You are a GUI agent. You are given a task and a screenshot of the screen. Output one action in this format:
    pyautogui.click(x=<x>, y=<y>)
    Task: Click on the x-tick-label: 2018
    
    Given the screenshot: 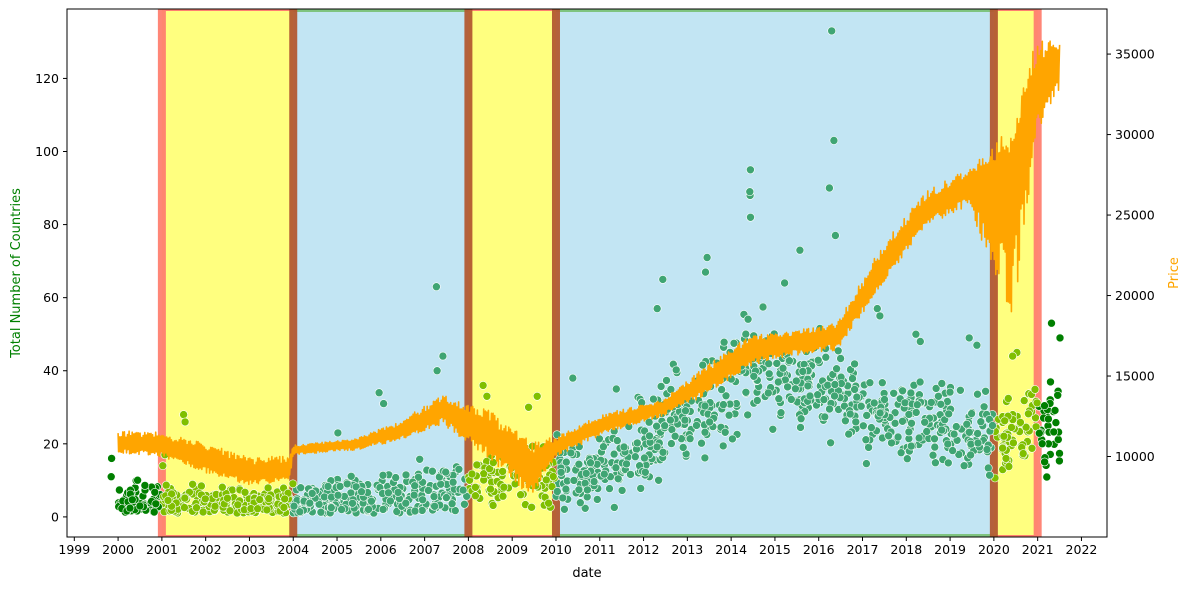 What is the action you would take?
    pyautogui.click(x=906, y=549)
    